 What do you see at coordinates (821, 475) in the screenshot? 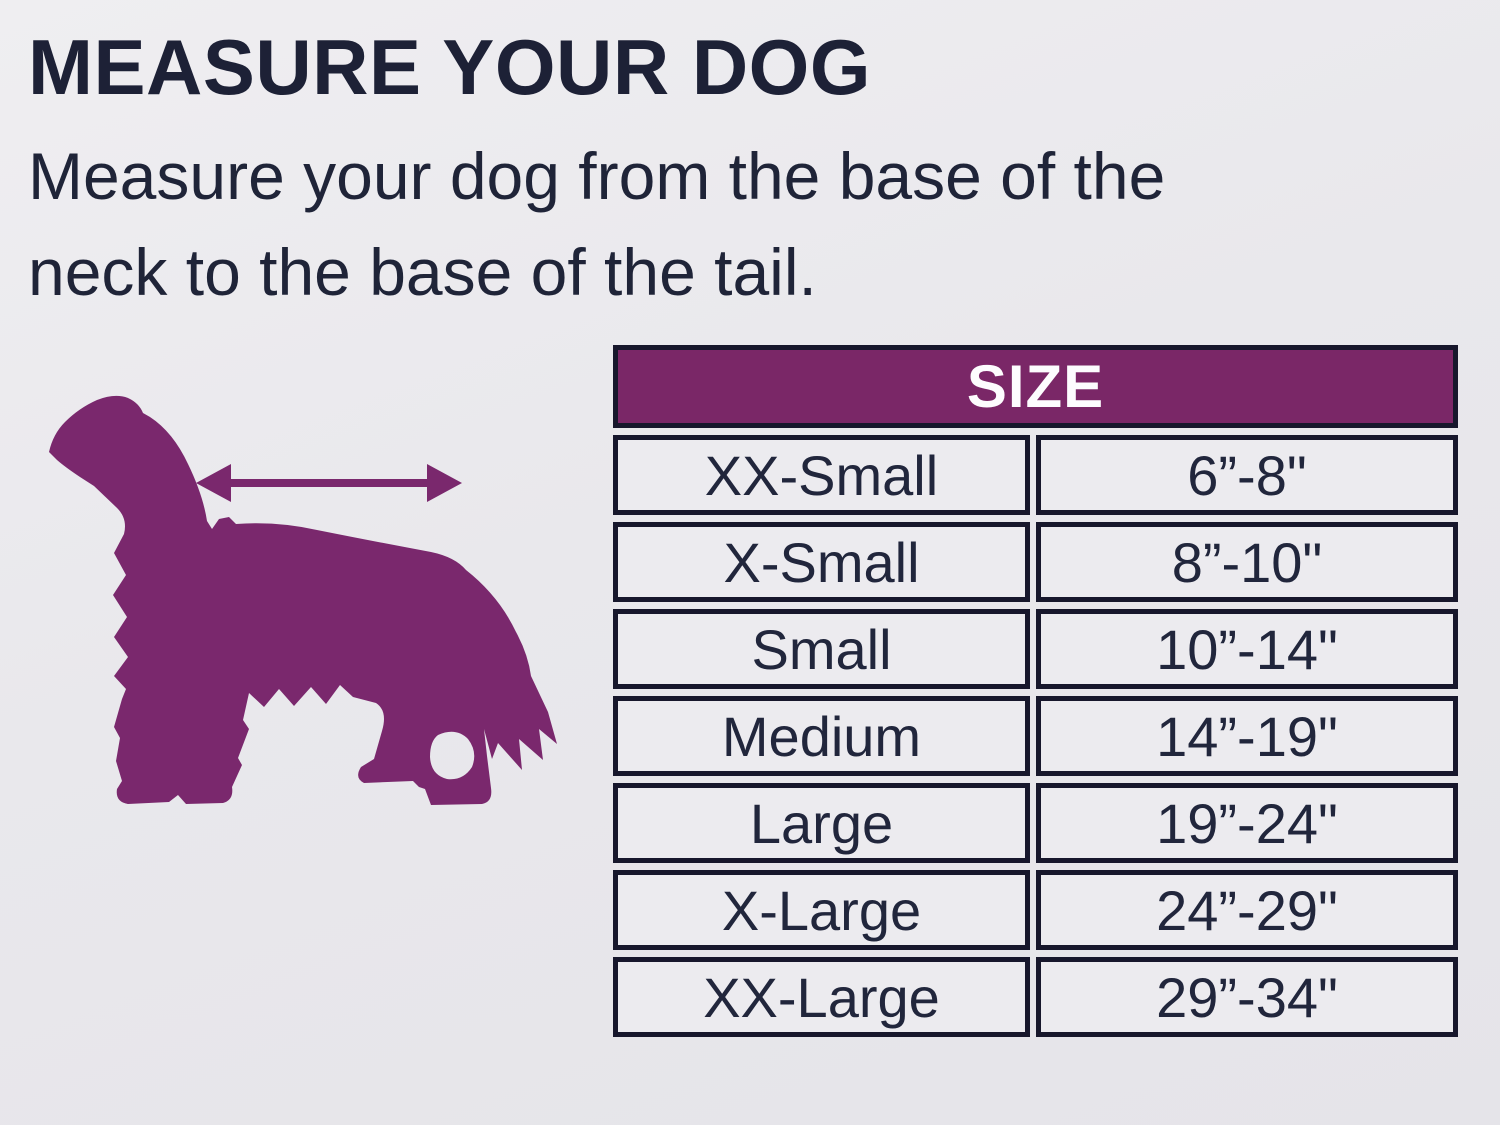
I see `size-cell: XX-Small` at bounding box center [821, 475].